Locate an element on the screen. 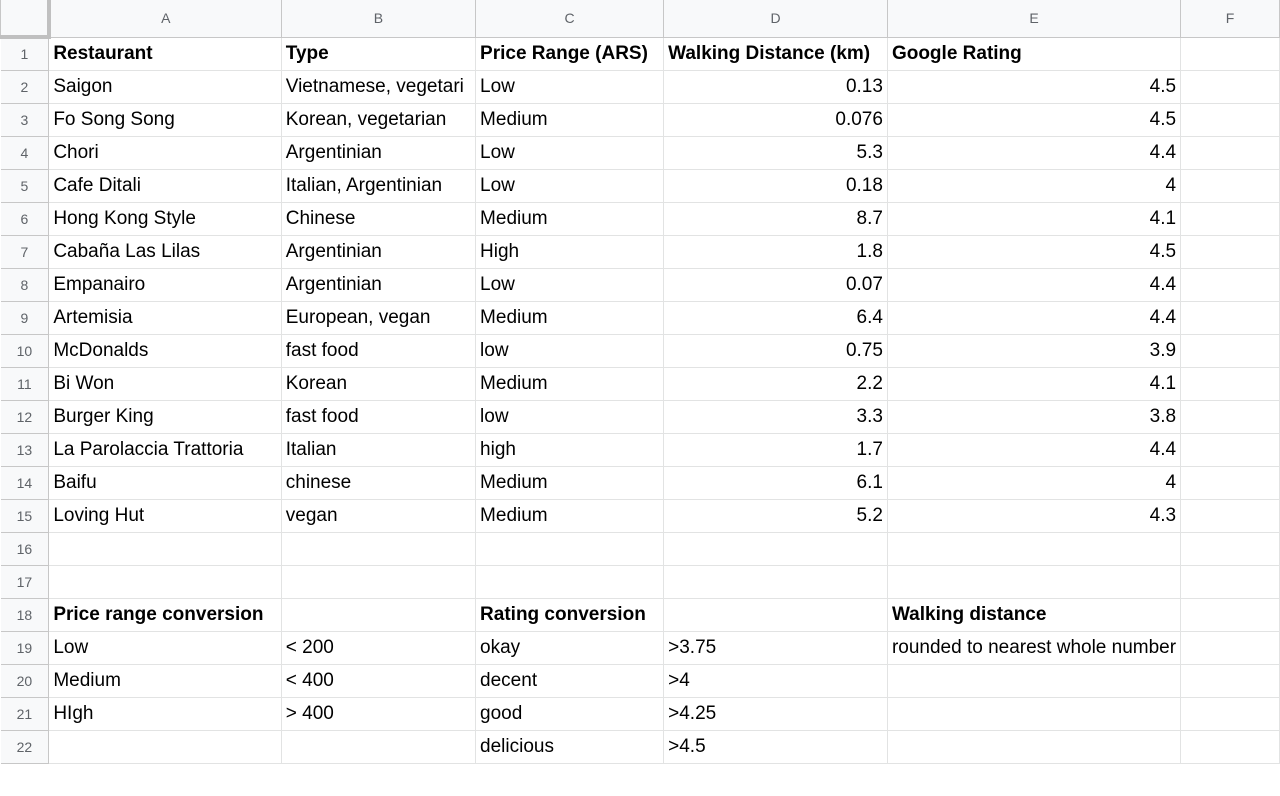  cell-c8: Low is located at coordinates (570, 284).